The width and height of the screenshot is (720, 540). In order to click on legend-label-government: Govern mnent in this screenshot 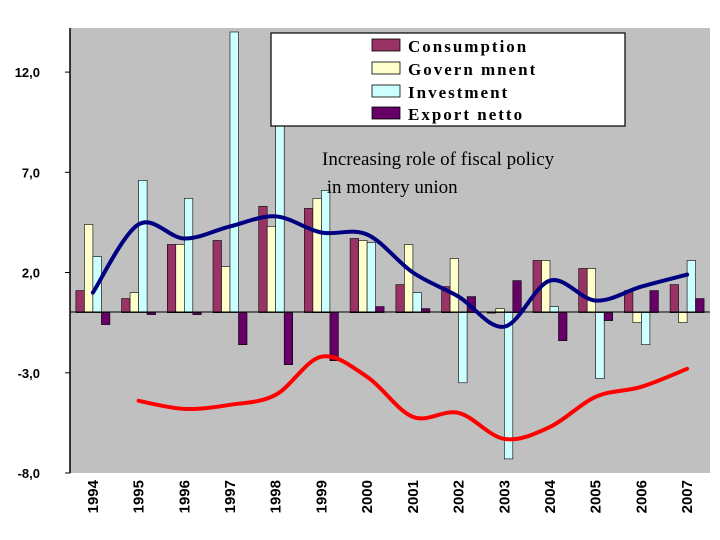, I will do `click(472, 69)`.